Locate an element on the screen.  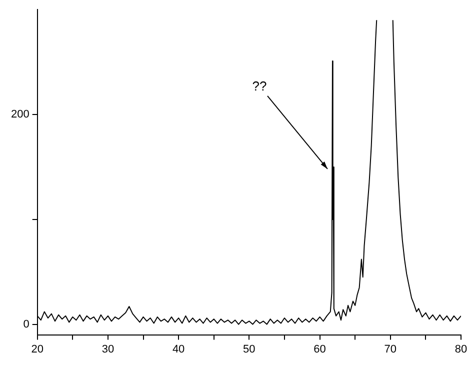
x-tick-label: 60 is located at coordinates (320, 349).